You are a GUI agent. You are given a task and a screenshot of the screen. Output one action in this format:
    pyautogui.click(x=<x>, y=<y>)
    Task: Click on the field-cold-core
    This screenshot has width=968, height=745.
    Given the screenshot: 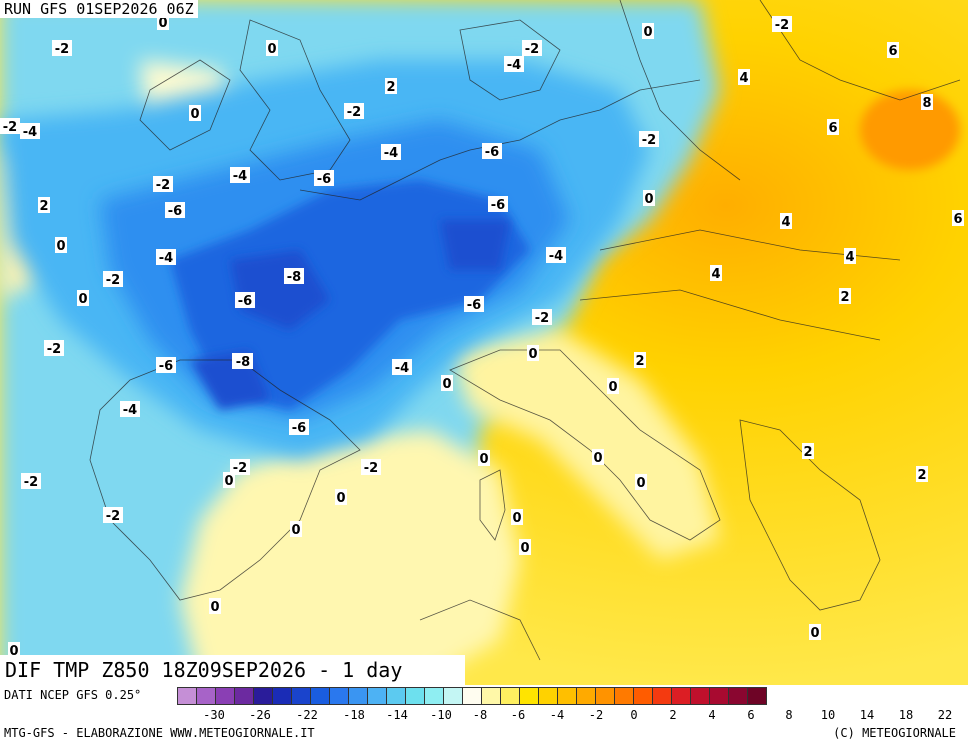 What is the action you would take?
    pyautogui.click(x=350, y=295)
    